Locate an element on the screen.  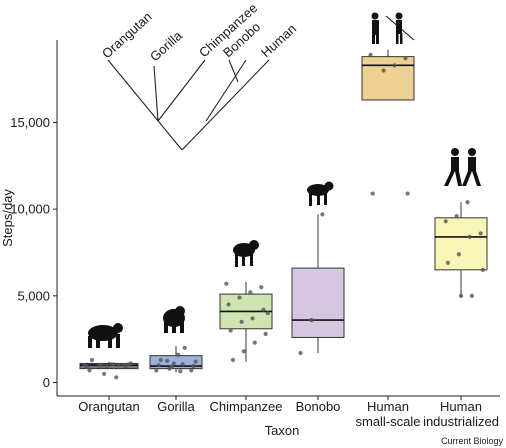
x-tick-label: Orangutan is located at coordinates (108, 406).